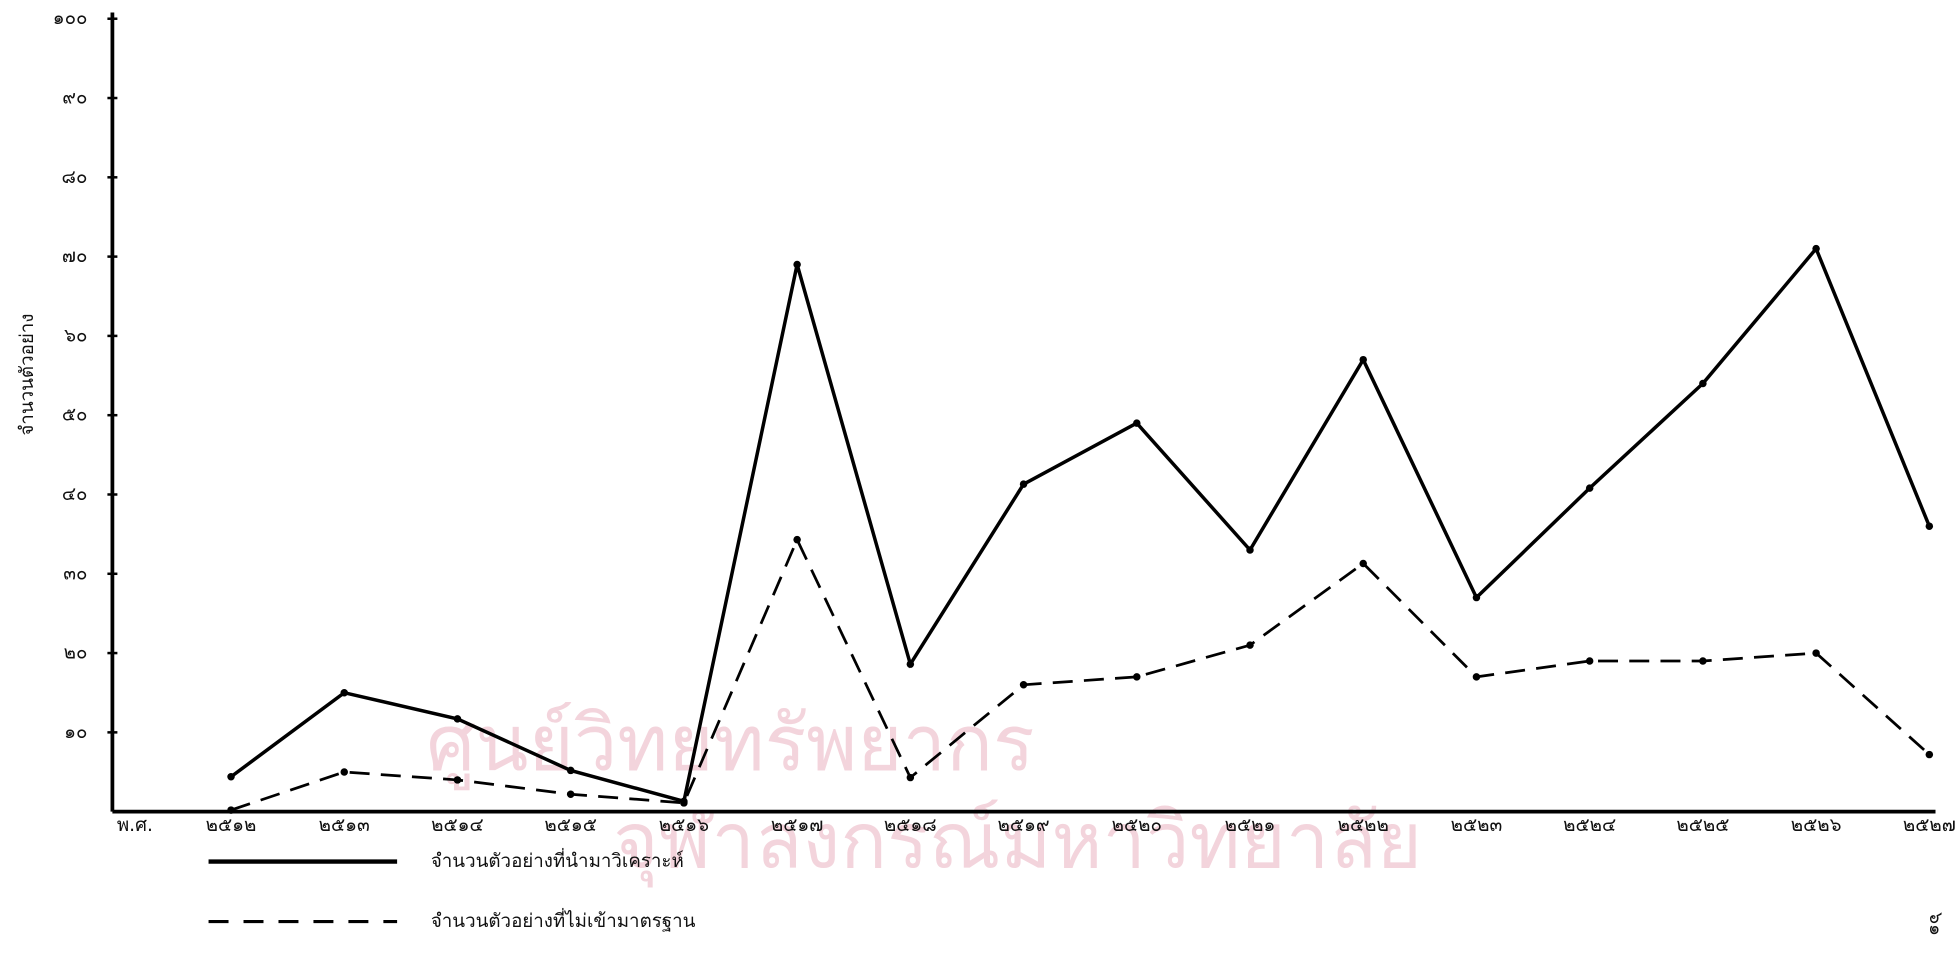 The height and width of the screenshot is (966, 1958). I want to click on page-number: ๖๑, so click(1935, 924).